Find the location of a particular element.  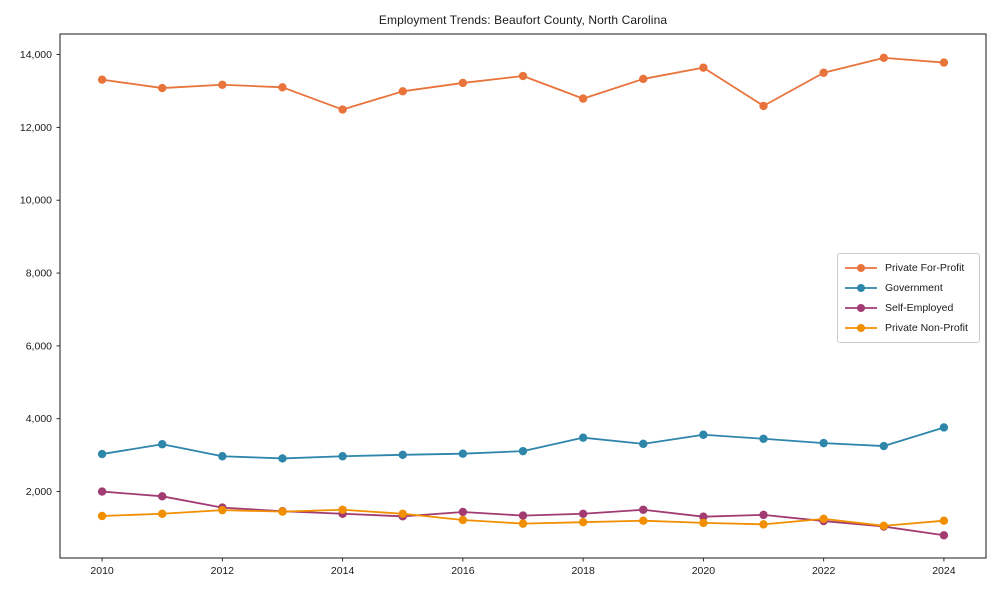

y-tick-label: 12,000 is located at coordinates (36, 128).